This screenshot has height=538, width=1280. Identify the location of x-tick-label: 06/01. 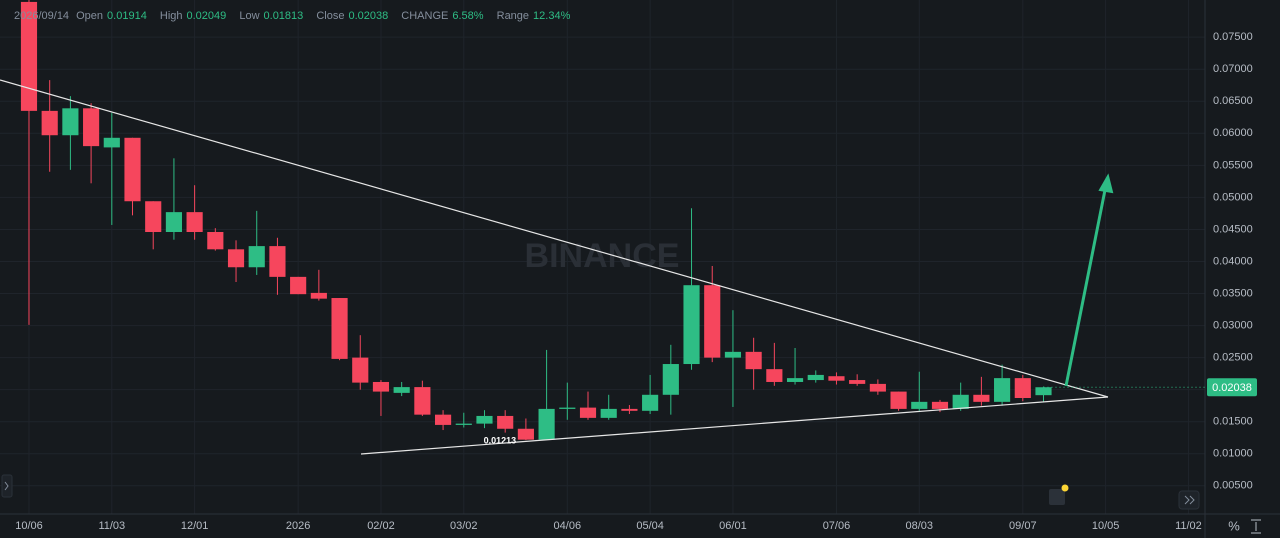
(733, 526).